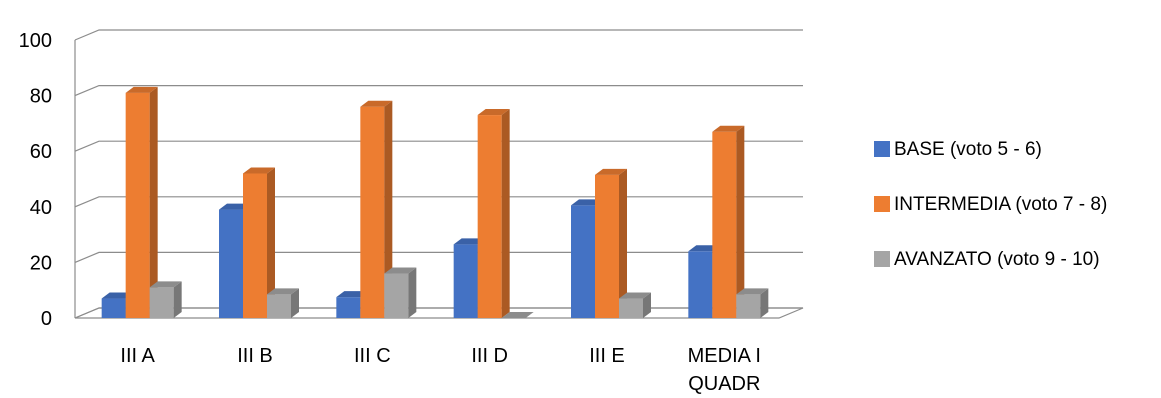 This screenshot has height=398, width=1161. What do you see at coordinates (46, 319) in the screenshot?
I see `y-tick-label: 0` at bounding box center [46, 319].